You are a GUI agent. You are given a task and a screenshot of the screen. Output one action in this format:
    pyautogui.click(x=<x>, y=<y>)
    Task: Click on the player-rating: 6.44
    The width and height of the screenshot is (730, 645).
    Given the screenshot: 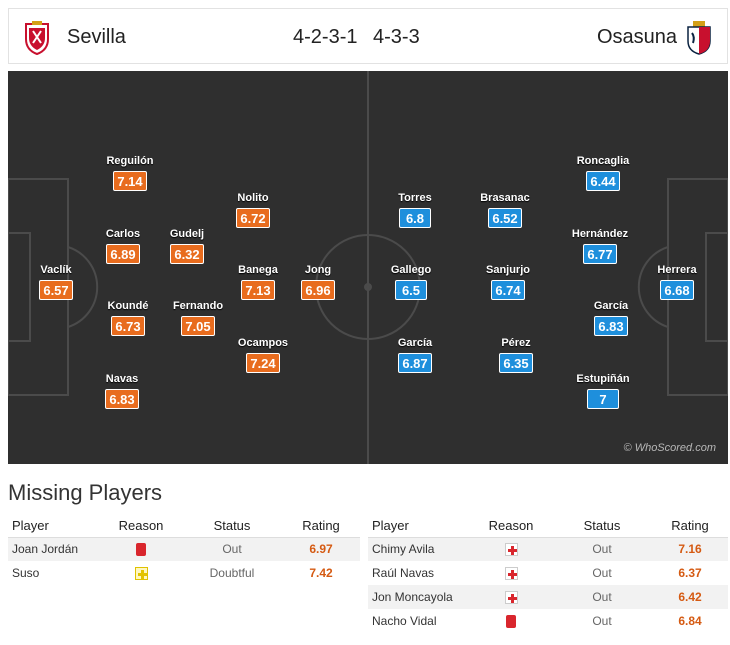 What is the action you would take?
    pyautogui.click(x=603, y=181)
    